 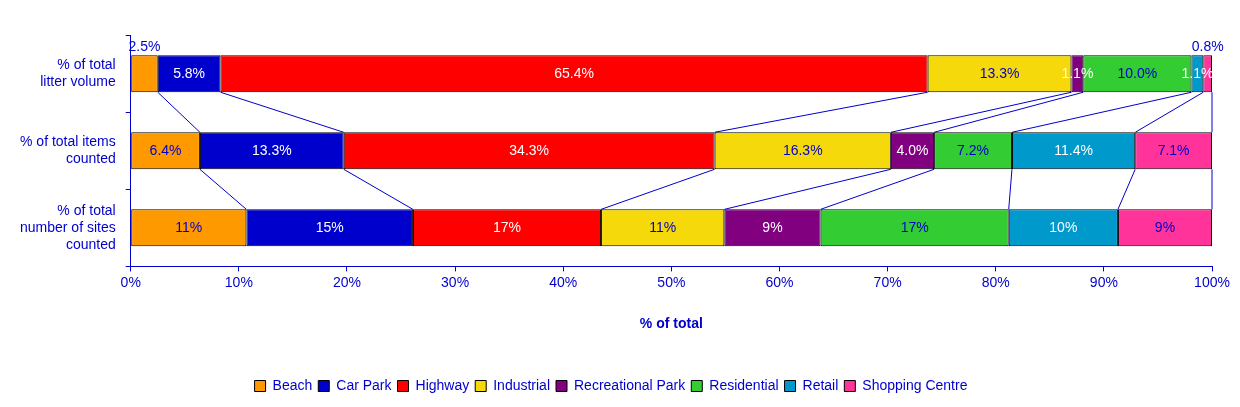 What do you see at coordinates (1173, 149) in the screenshot?
I see `data-label: 7.1%` at bounding box center [1173, 149].